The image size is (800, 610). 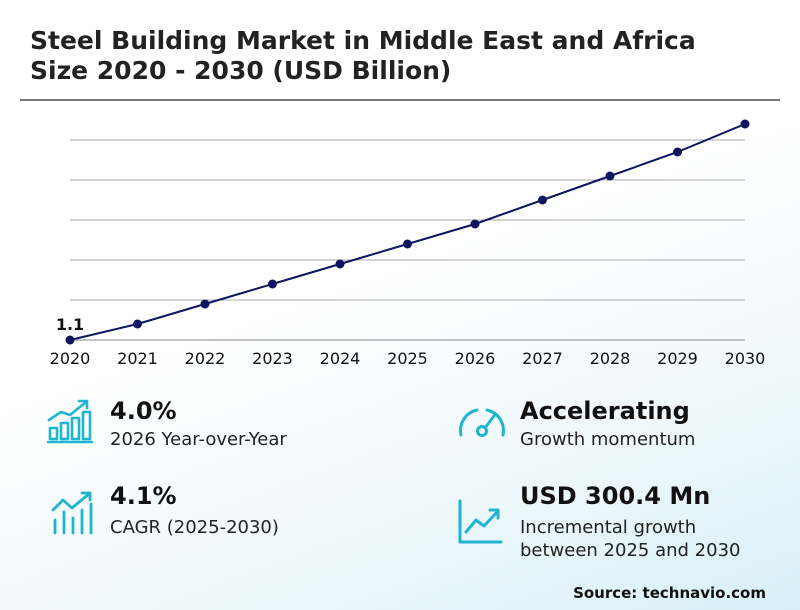 What do you see at coordinates (745, 358) in the screenshot?
I see `x-tick-label: 2030` at bounding box center [745, 358].